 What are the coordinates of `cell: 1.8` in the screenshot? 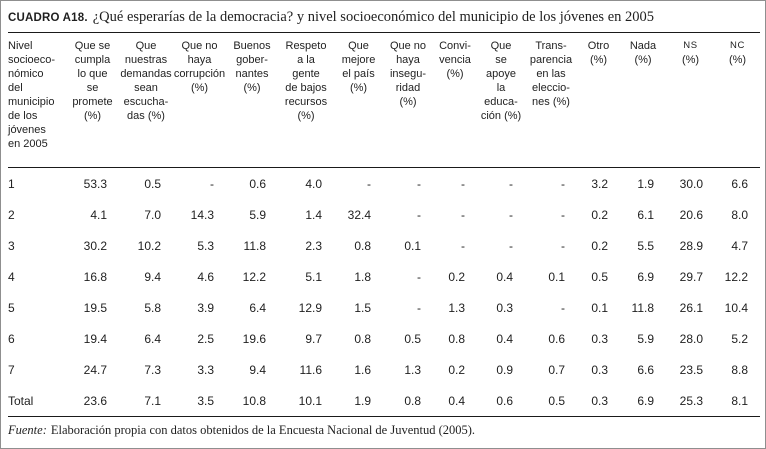 It's located at (362, 276).